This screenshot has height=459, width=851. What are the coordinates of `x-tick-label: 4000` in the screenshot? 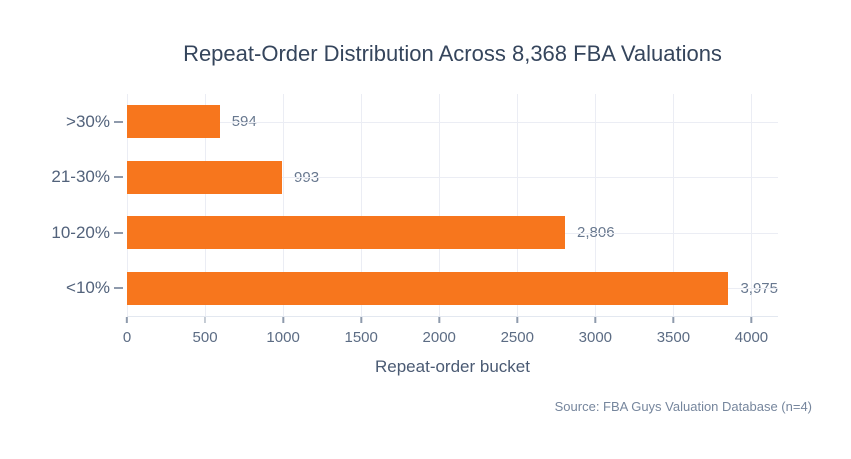 It's located at (751, 337).